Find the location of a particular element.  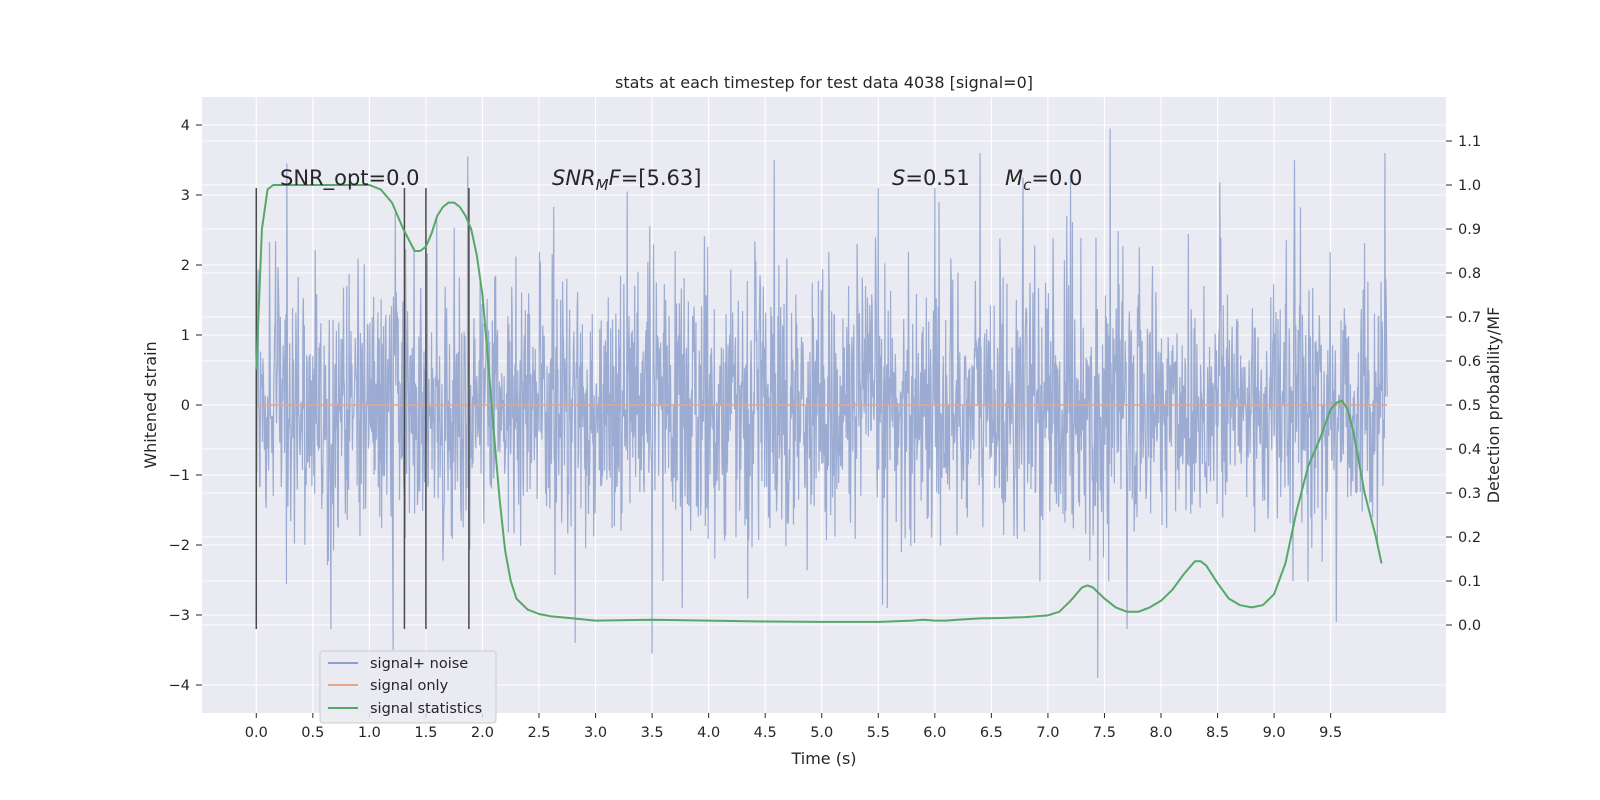

legend-label-signal-only: signal only is located at coordinates (409, 686).